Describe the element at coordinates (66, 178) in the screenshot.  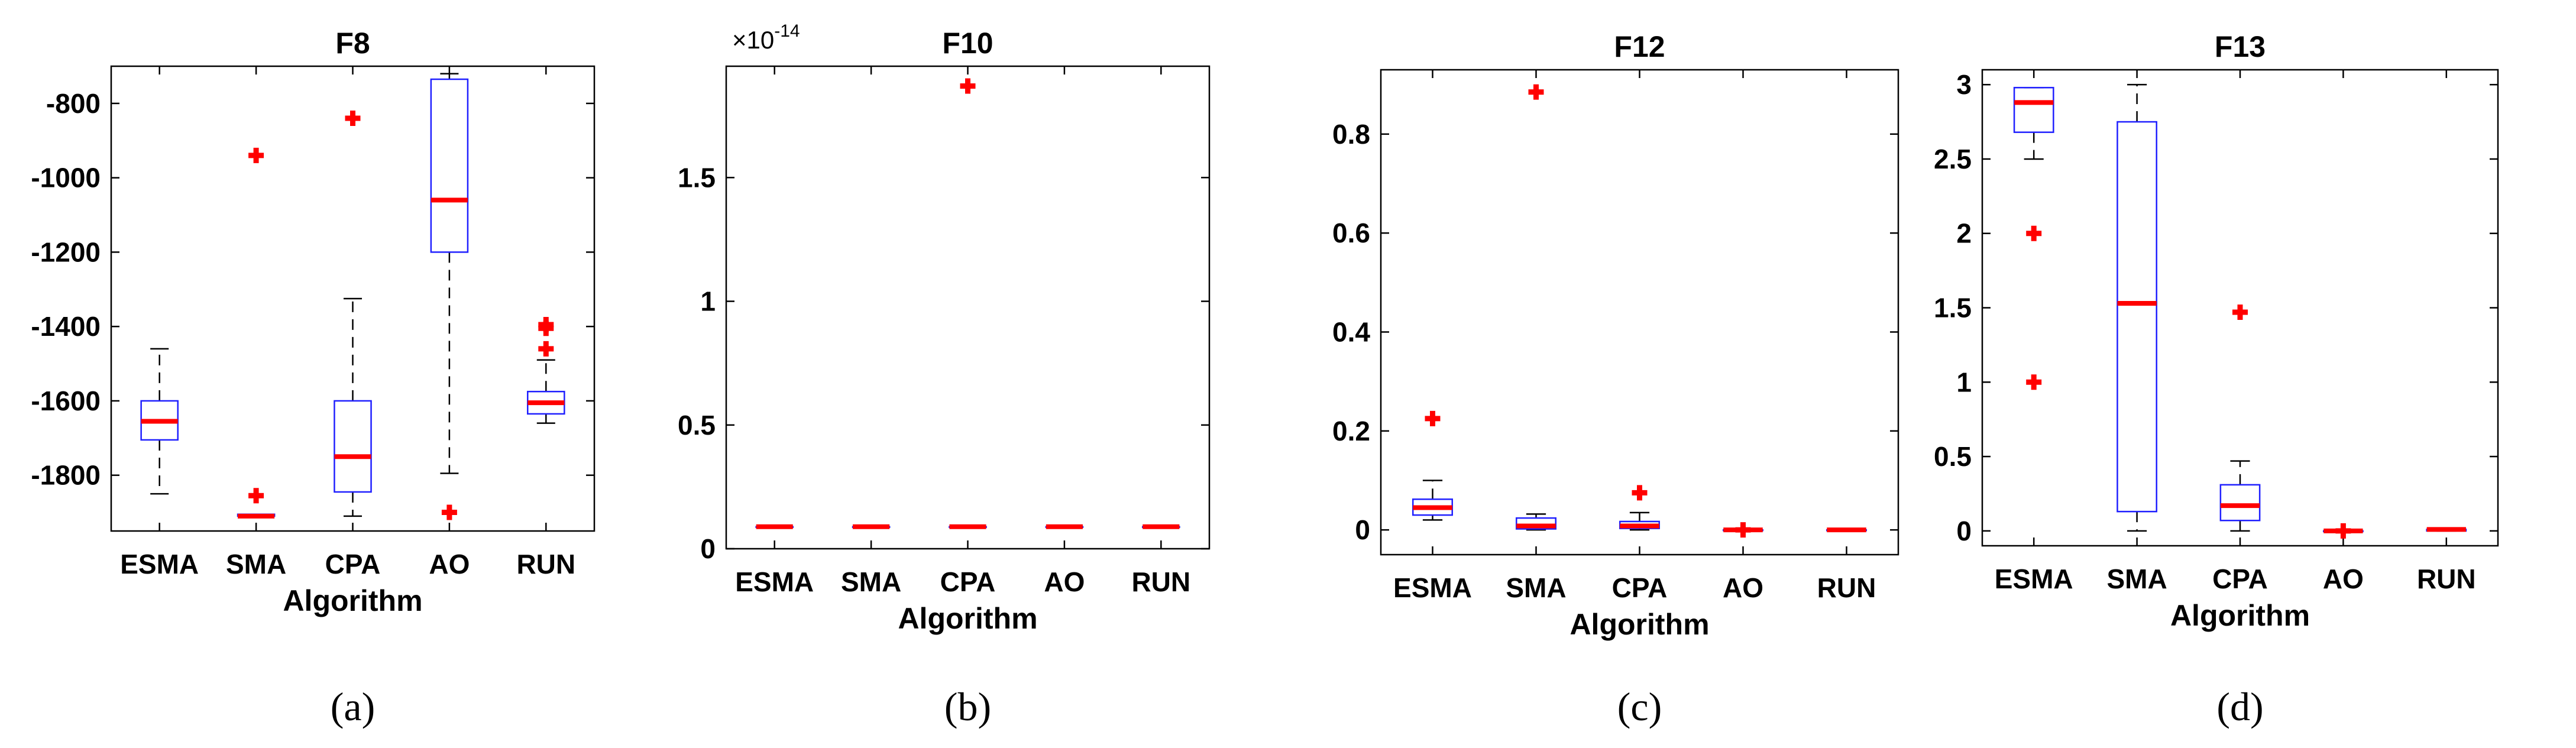
I see `y-tick-label: -1000` at that location.